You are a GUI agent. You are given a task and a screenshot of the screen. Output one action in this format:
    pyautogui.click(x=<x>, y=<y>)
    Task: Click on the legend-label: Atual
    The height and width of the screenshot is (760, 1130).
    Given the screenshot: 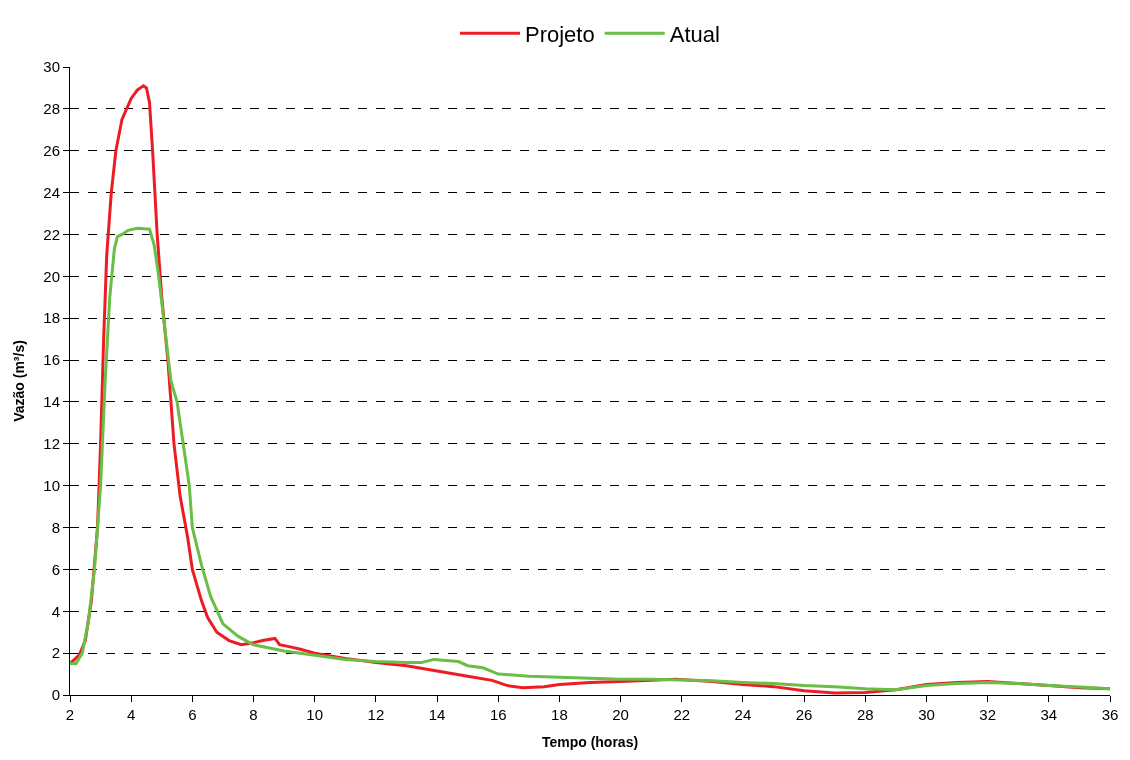 What is the action you would take?
    pyautogui.click(x=694, y=34)
    